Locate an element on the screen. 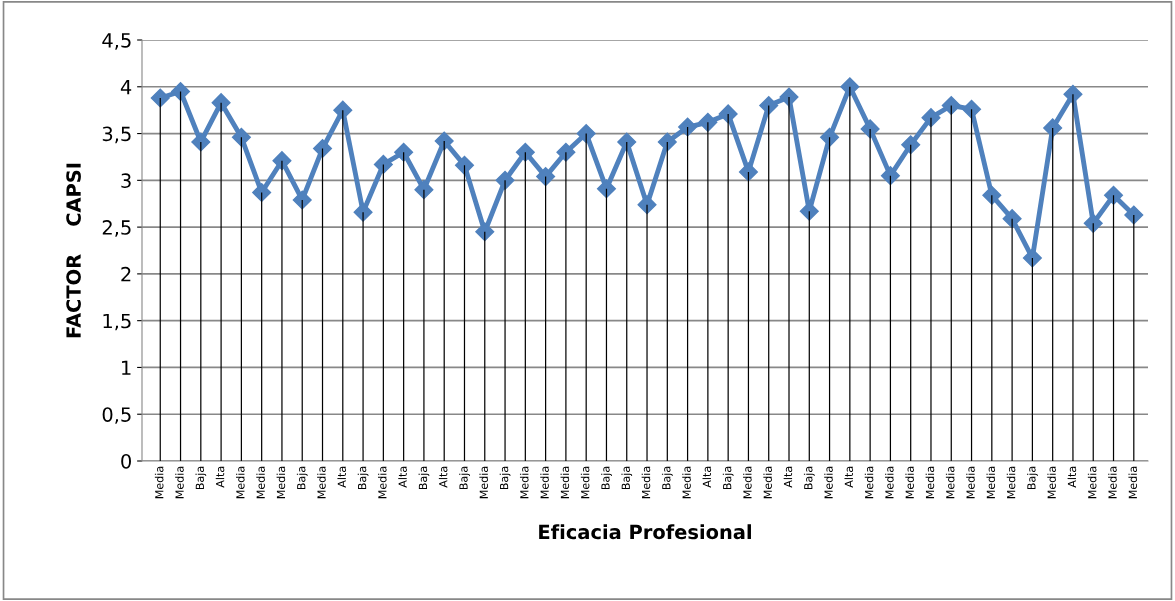  x-axis-title: Eficacia Profesional is located at coordinates (645, 532).